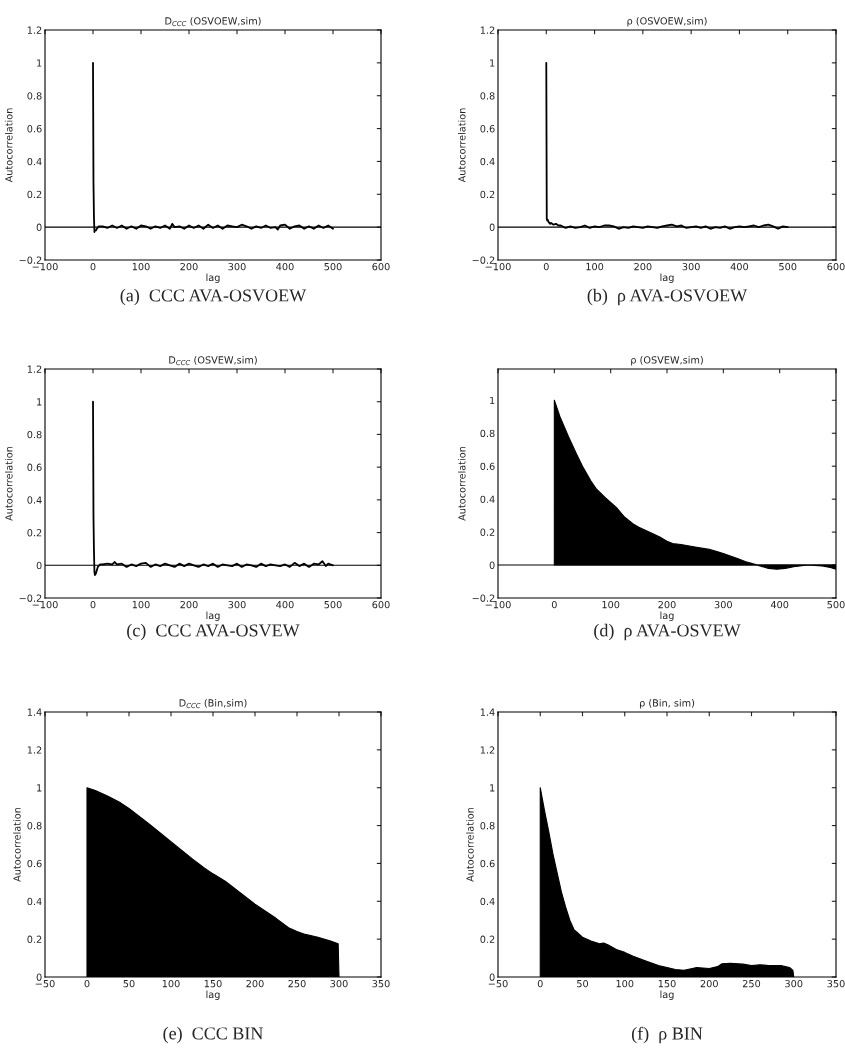 The height and width of the screenshot is (1055, 845). What do you see at coordinates (381, 983) in the screenshot?
I see `x-tick-label: 350` at bounding box center [381, 983].